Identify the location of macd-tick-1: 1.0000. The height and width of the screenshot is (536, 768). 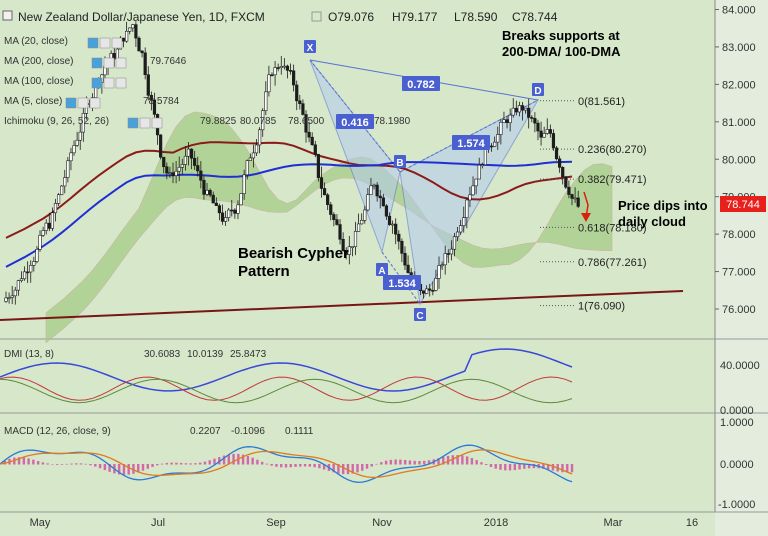
(737, 423).